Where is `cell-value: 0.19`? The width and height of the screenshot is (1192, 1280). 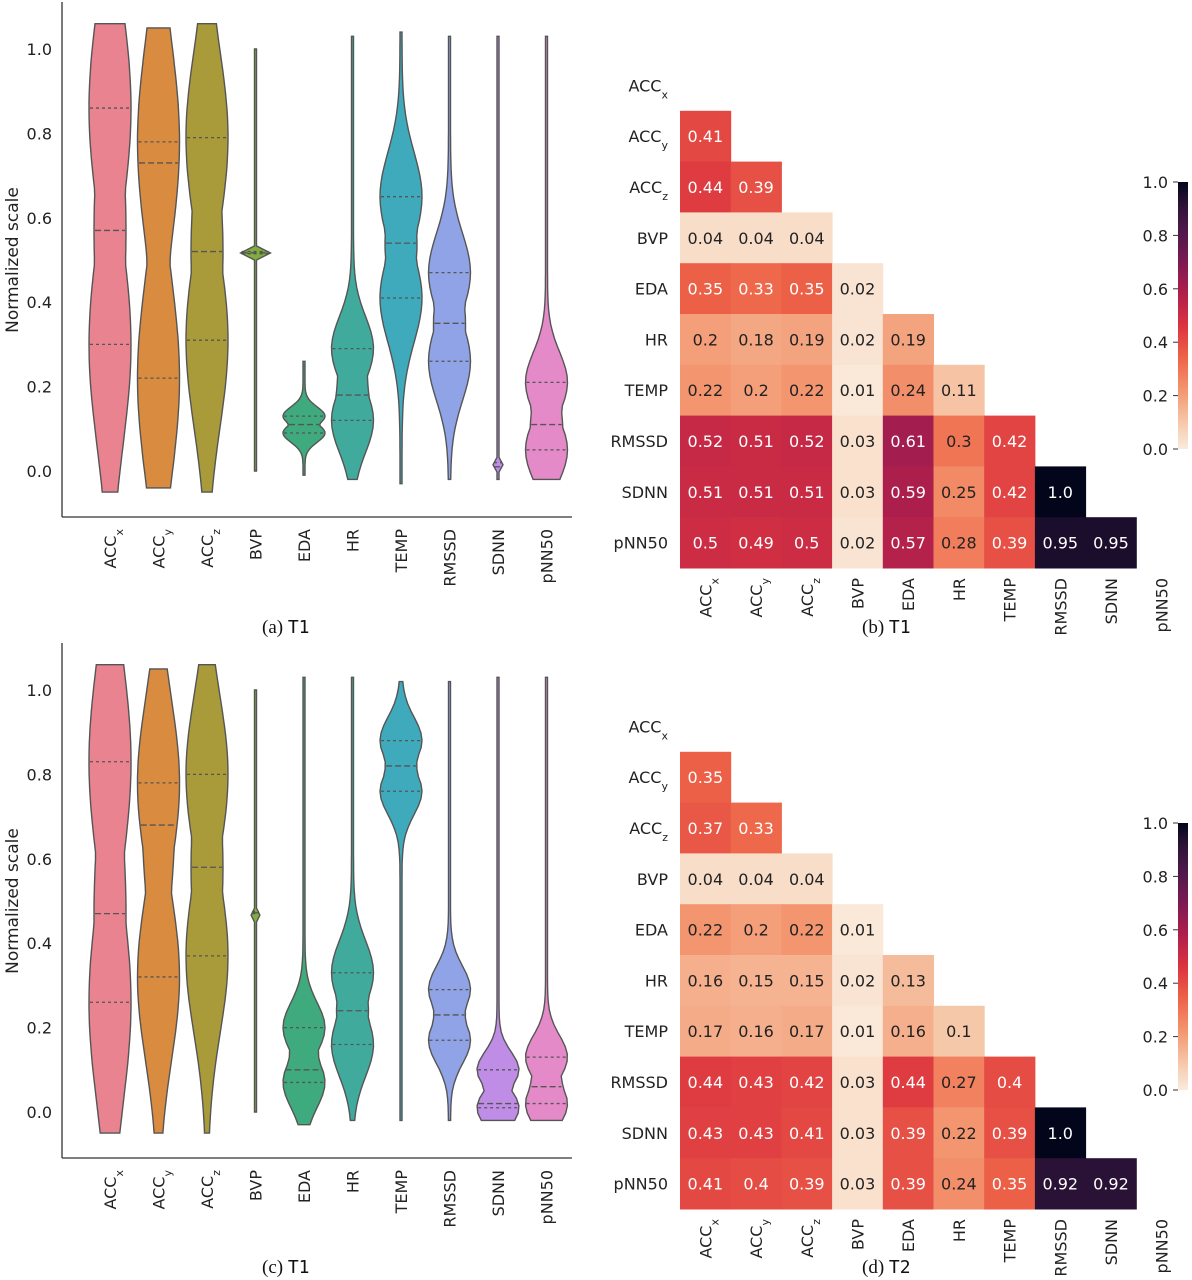 cell-value: 0.19 is located at coordinates (908, 339).